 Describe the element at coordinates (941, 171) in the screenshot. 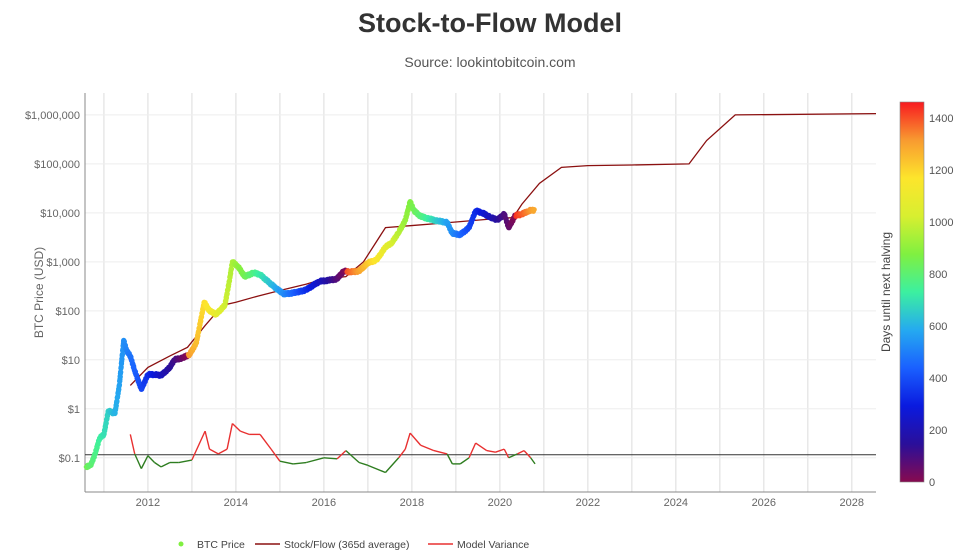

I see `colorbar-tick-label: 1200` at that location.